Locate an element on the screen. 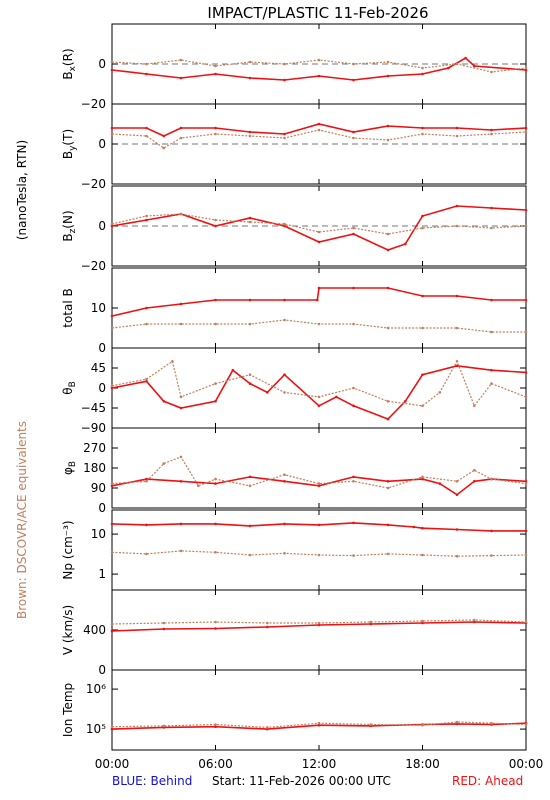 The image size is (550, 800). series-bx-ahead is located at coordinates (319, 69).